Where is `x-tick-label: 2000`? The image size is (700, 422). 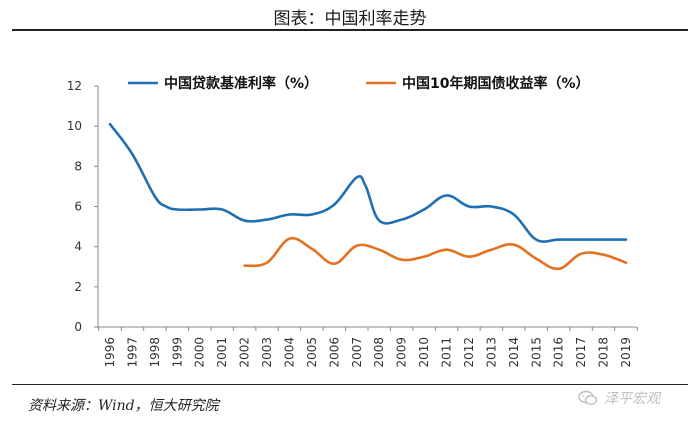 x-tick-label: 2000 is located at coordinates (200, 352).